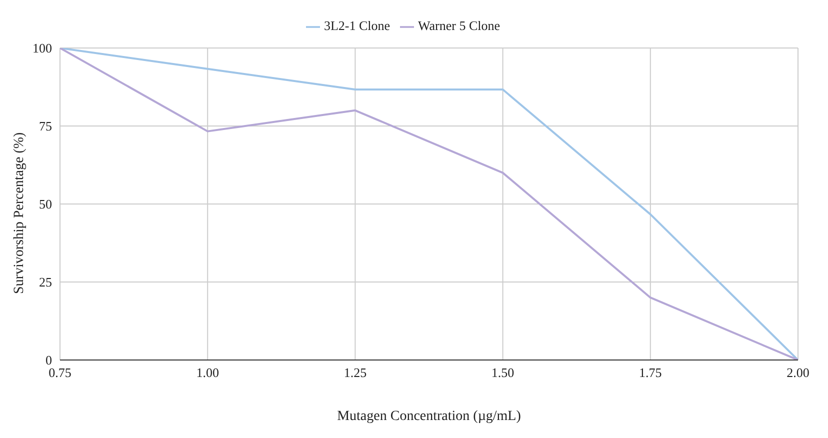 This screenshot has height=438, width=828. What do you see at coordinates (459, 25) in the screenshot?
I see `legend-label: Warner 5 Clone` at bounding box center [459, 25].